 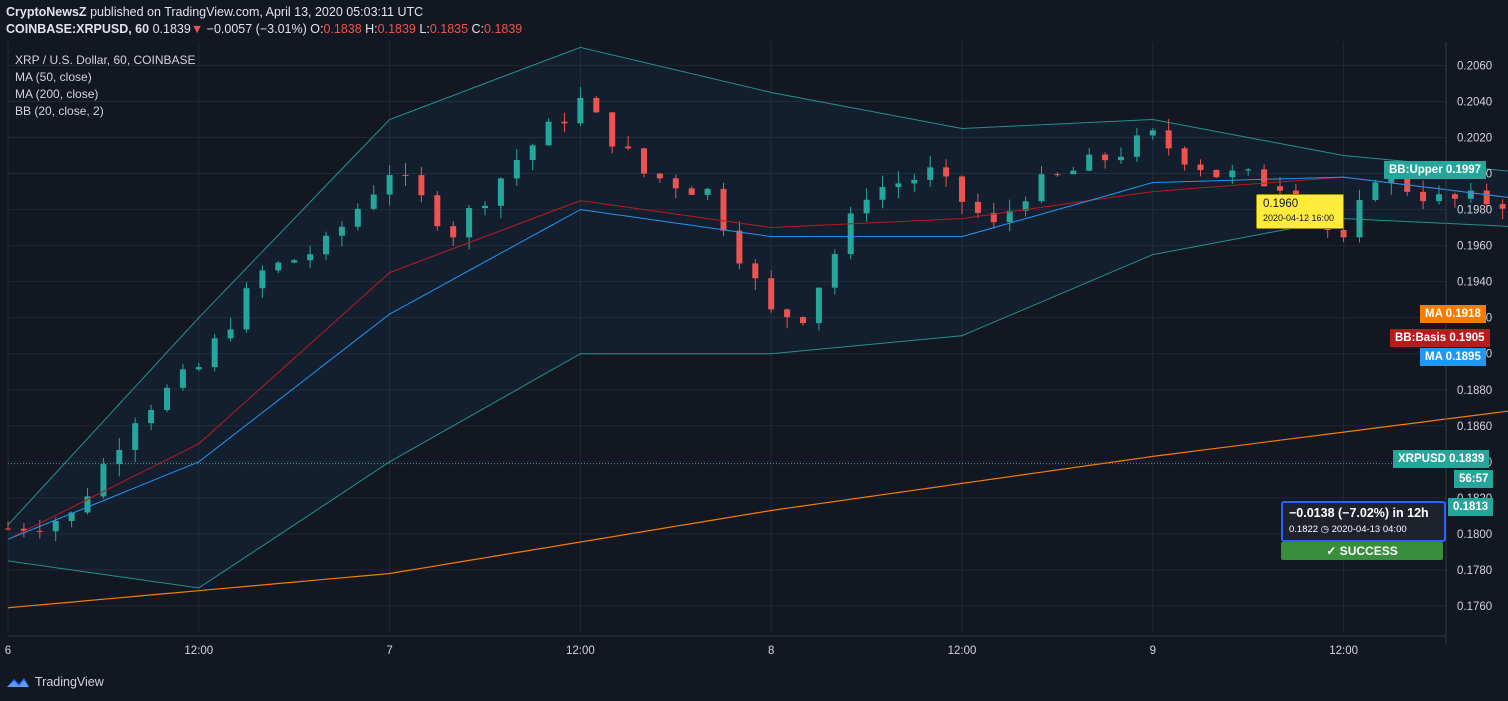 I want to click on time-tick-label: 9, so click(x=1153, y=651).